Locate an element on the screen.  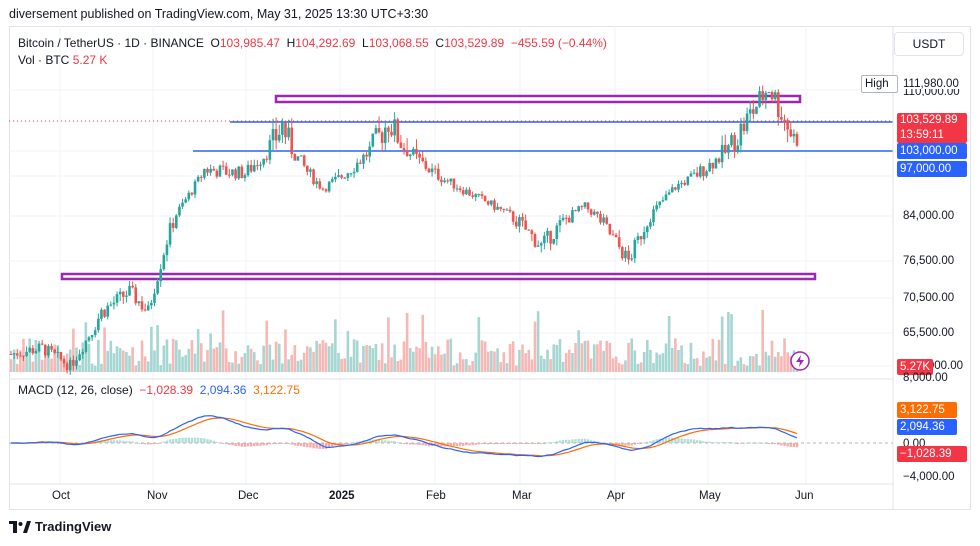
volume-value: 5.27 K is located at coordinates (90, 60).